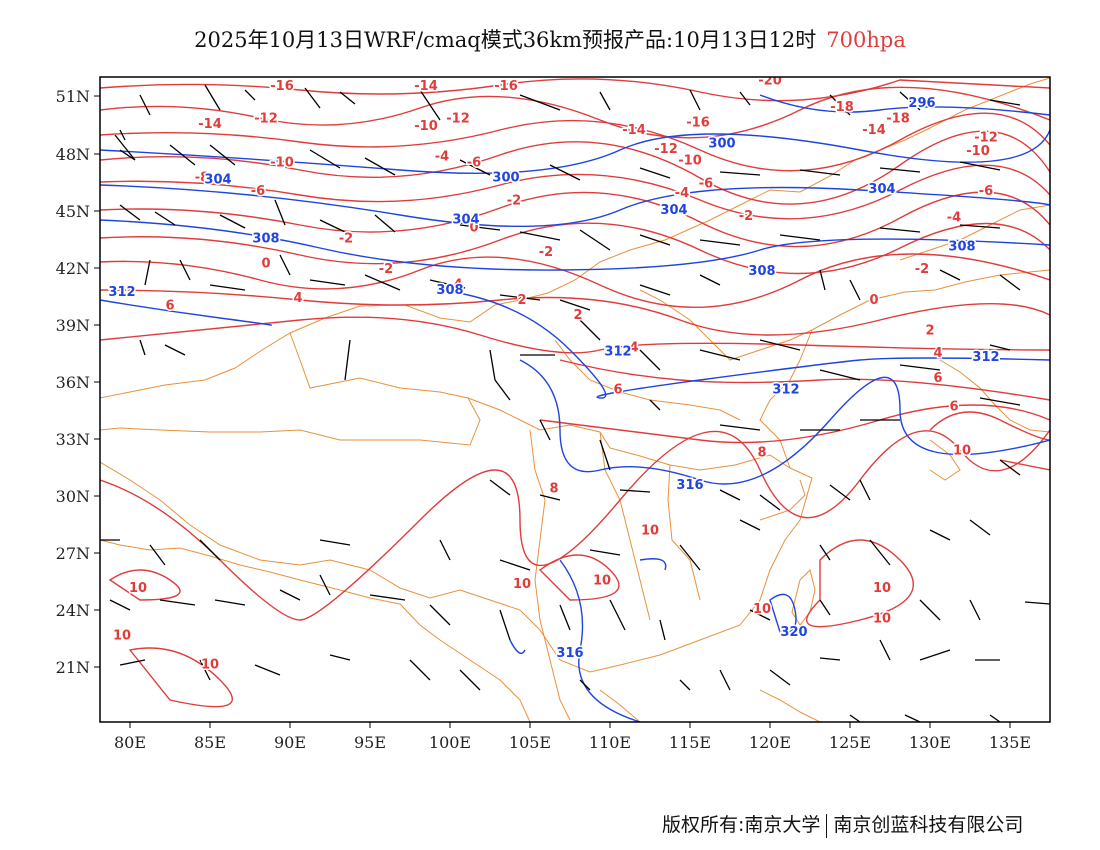  What do you see at coordinates (690, 742) in the screenshot?
I see `lon-tick-label: 115E` at bounding box center [690, 742].